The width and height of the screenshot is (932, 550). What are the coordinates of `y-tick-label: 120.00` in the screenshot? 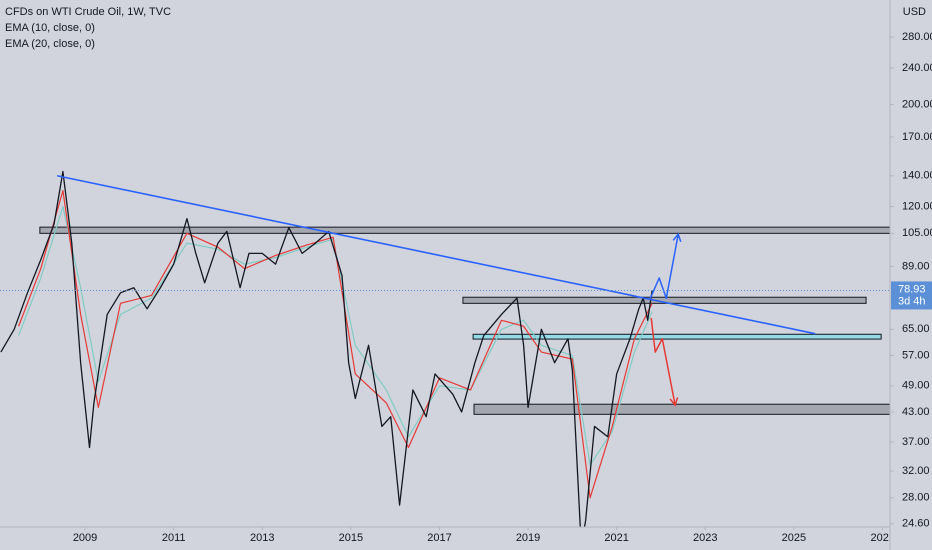 It's located at (917, 207).